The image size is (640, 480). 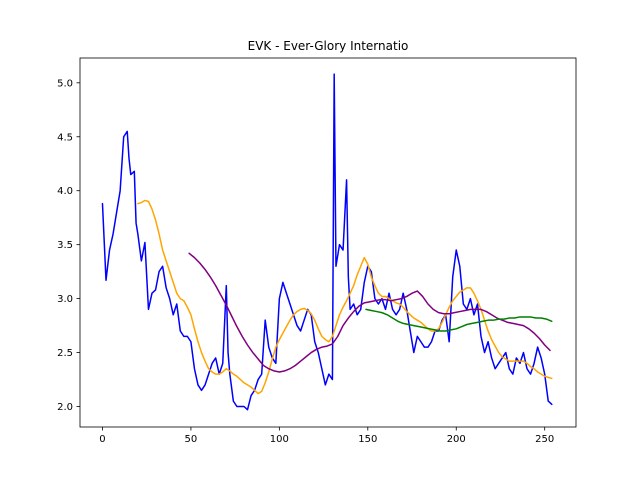 What do you see at coordinates (65, 83) in the screenshot?
I see `y-tick-label: 5.0` at bounding box center [65, 83].